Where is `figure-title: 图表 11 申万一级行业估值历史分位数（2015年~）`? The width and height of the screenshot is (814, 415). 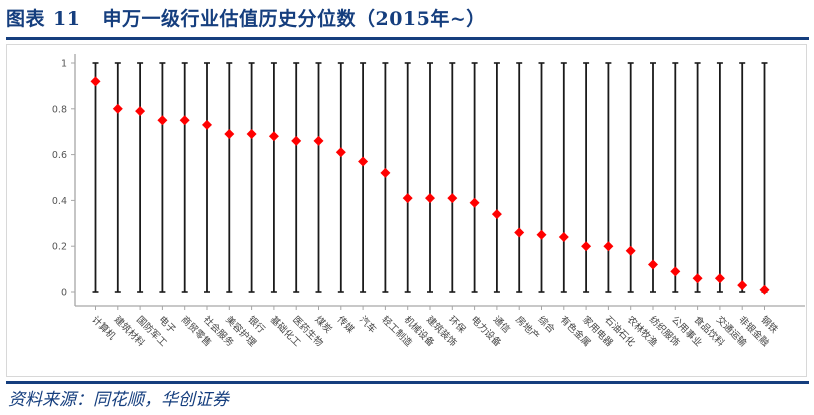
figure-title: 图表 11 申万一级行业估值历史分位数（2015年~） is located at coordinates (246, 19).